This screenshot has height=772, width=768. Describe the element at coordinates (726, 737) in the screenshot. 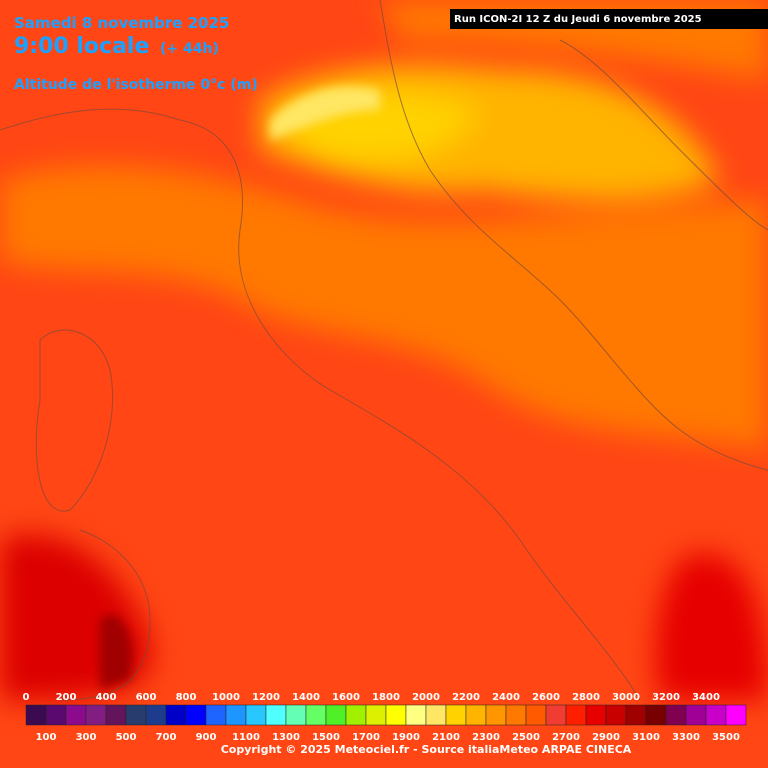

I see `legend-label: 3500` at that location.